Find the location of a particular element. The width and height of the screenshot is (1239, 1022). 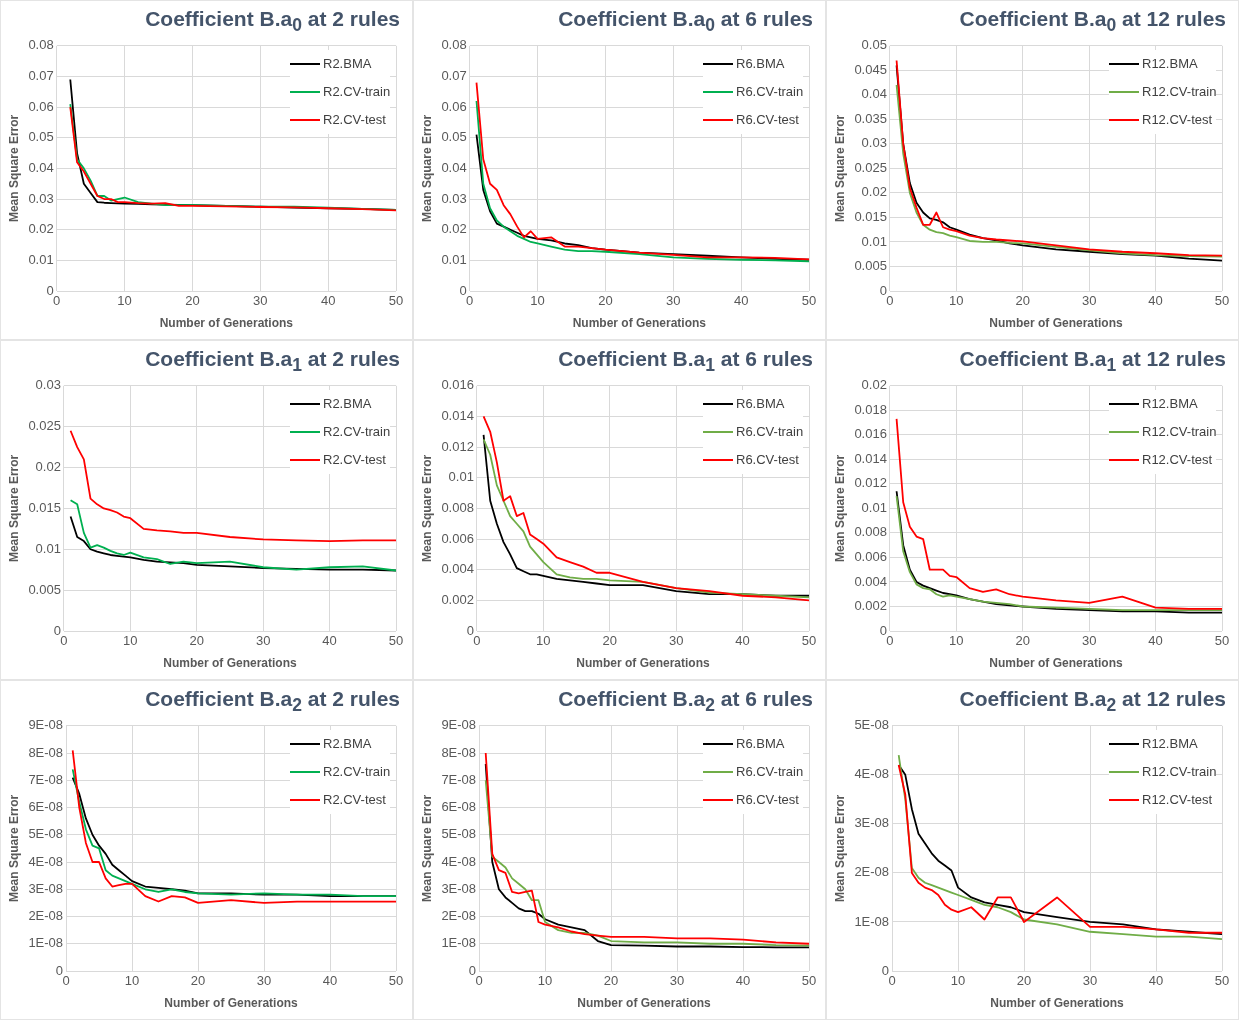

y-tick-label: 9E-08 is located at coordinates (46, 725).